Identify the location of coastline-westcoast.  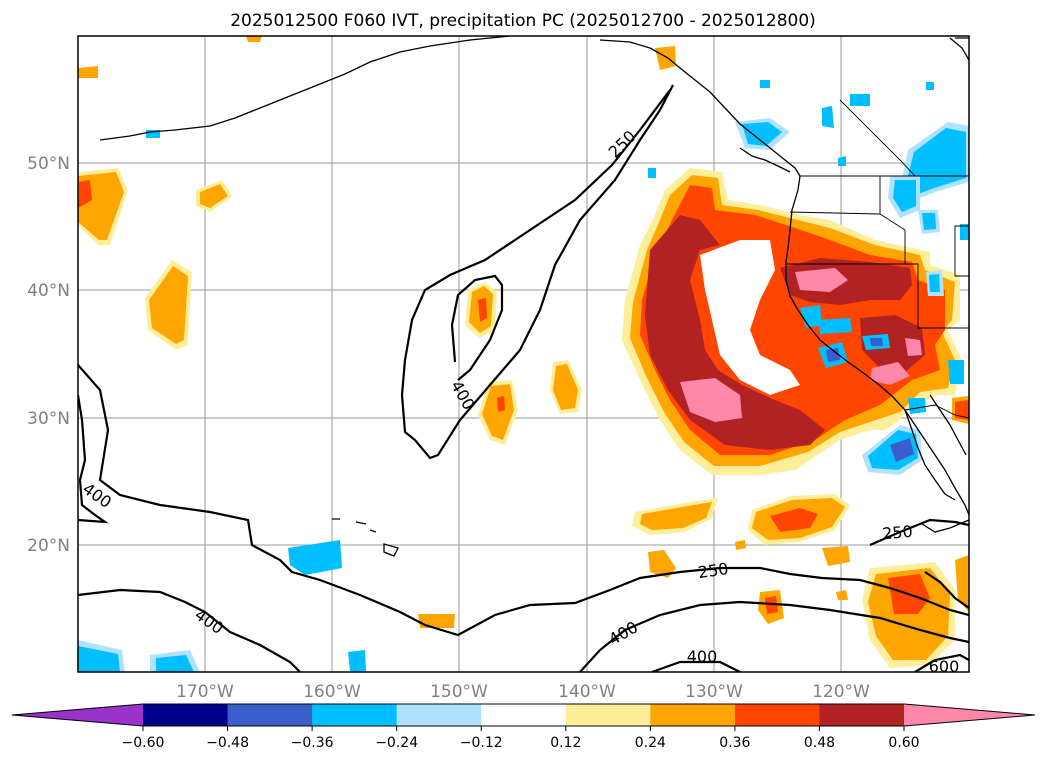
(877, 345).